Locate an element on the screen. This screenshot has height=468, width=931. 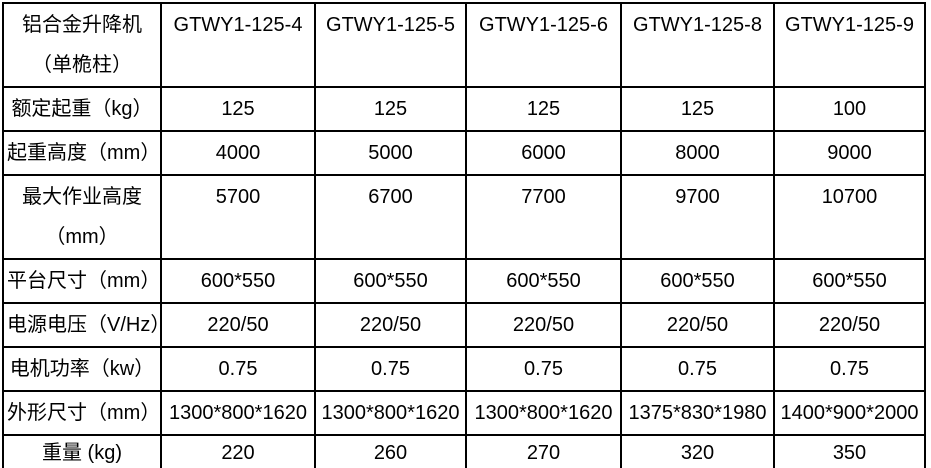
row-label: 电机功率（kw） is located at coordinates (82, 369).